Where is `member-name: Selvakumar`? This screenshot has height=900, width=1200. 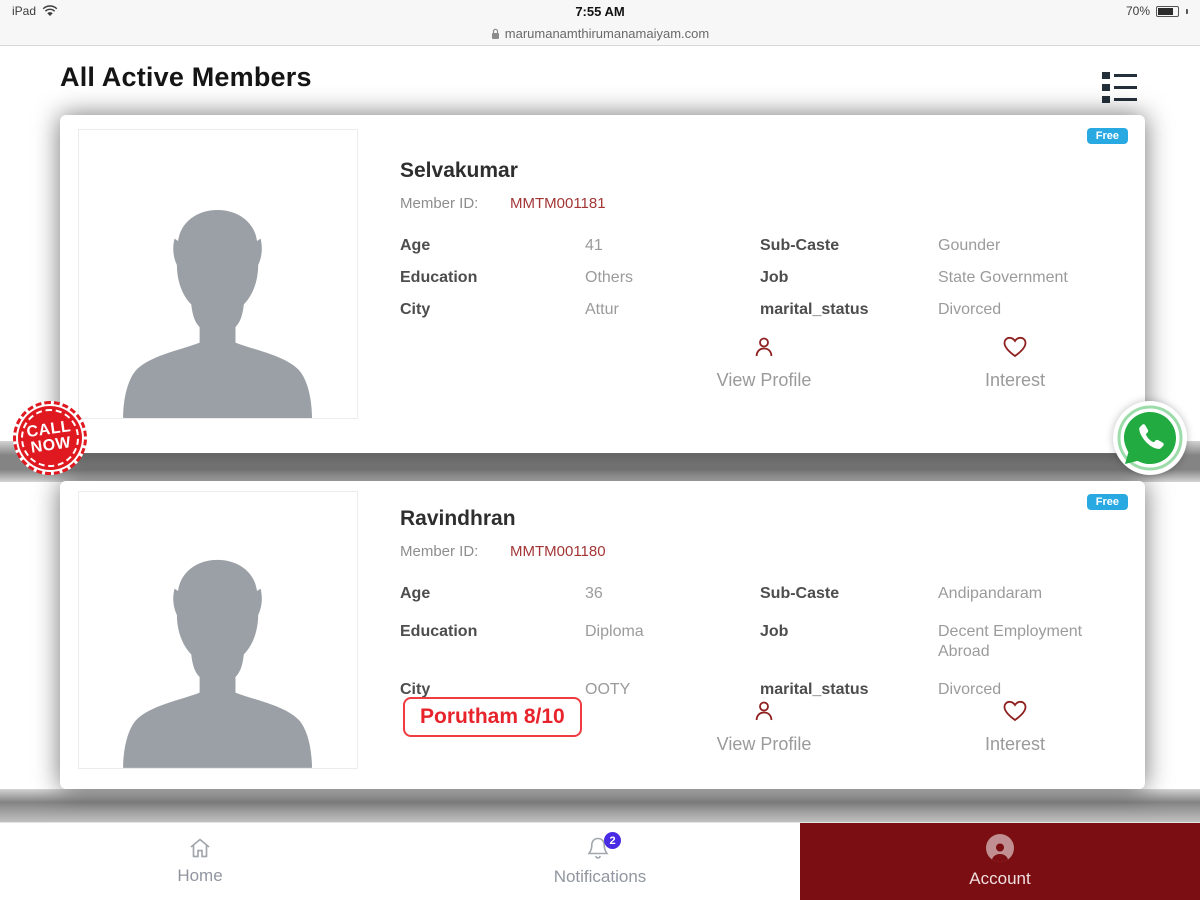 member-name: Selvakumar is located at coordinates (459, 170).